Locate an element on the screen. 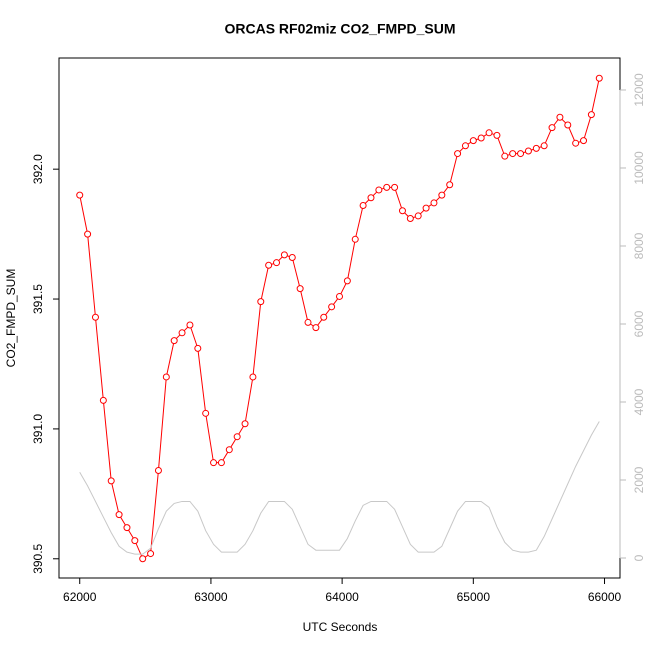 This screenshot has width=650, height=650. y2-tick-label: 12000 is located at coordinates (639, 90).